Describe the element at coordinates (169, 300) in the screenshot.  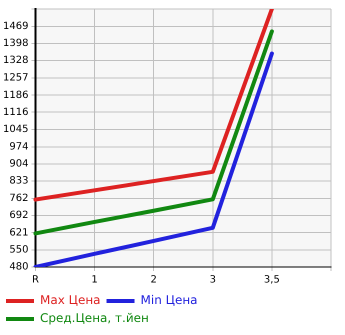
I see `legend-label: Min Цена` at that location.